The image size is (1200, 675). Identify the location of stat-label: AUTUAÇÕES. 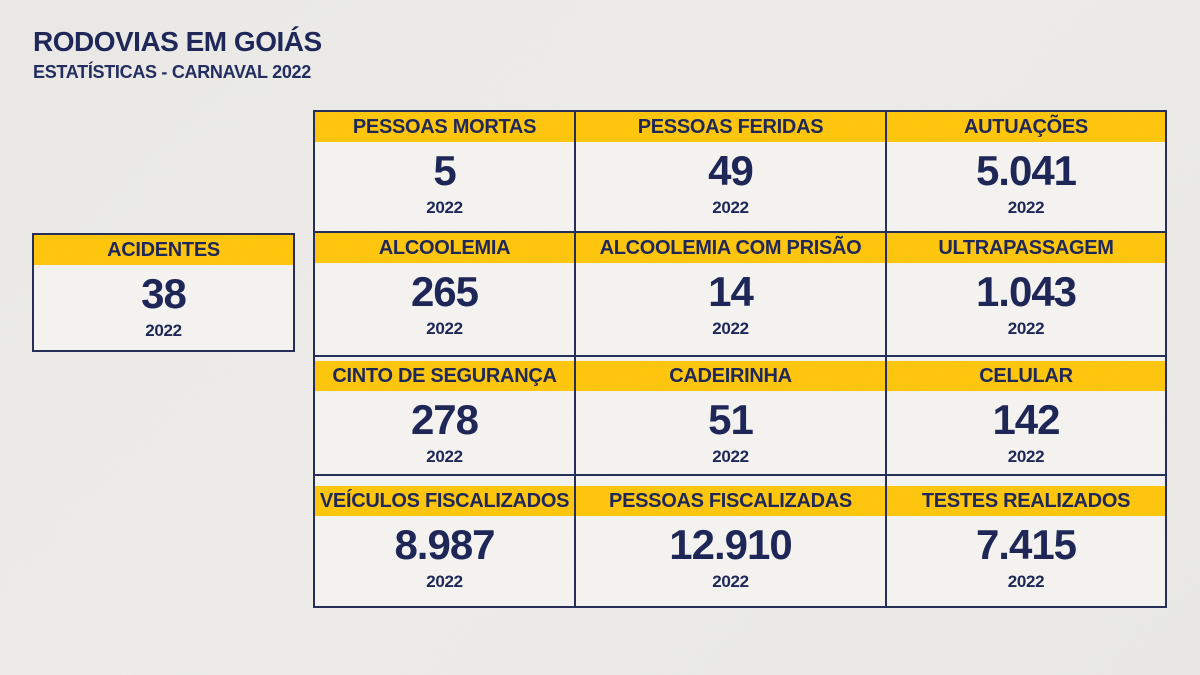
(1026, 126).